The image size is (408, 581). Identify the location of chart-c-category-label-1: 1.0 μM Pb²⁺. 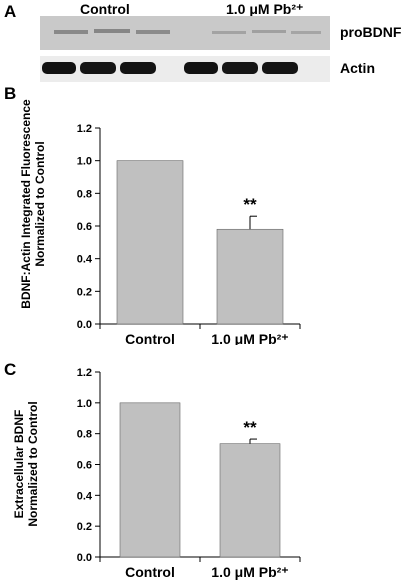
(249, 572).